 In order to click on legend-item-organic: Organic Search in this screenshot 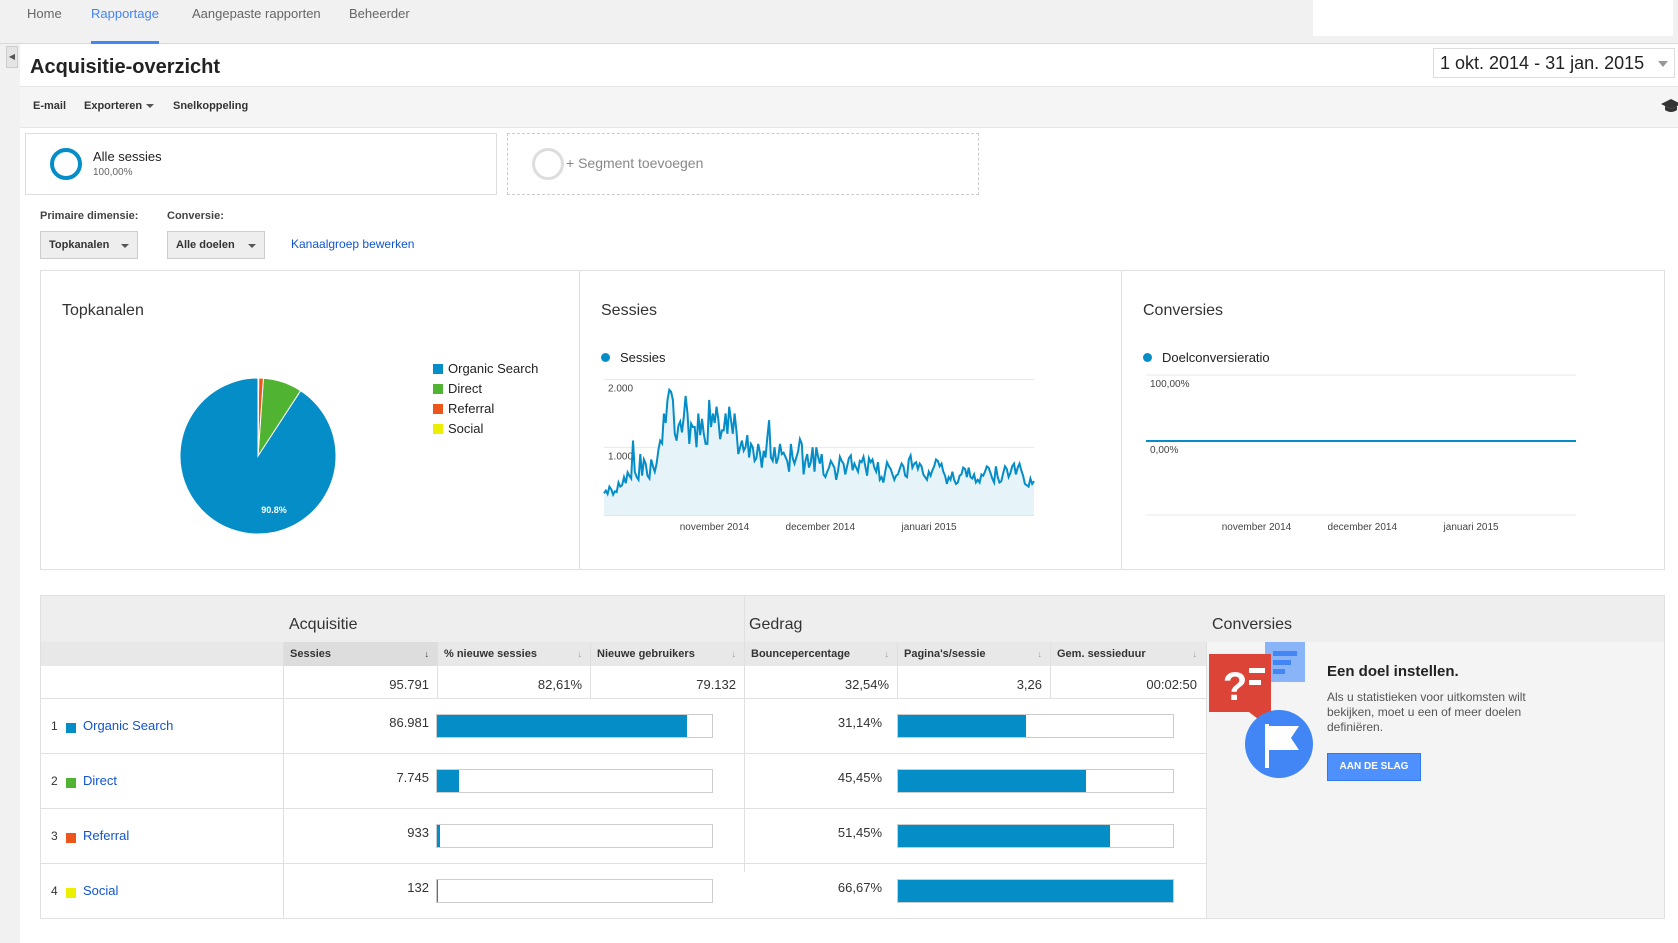, I will do `click(485, 368)`.